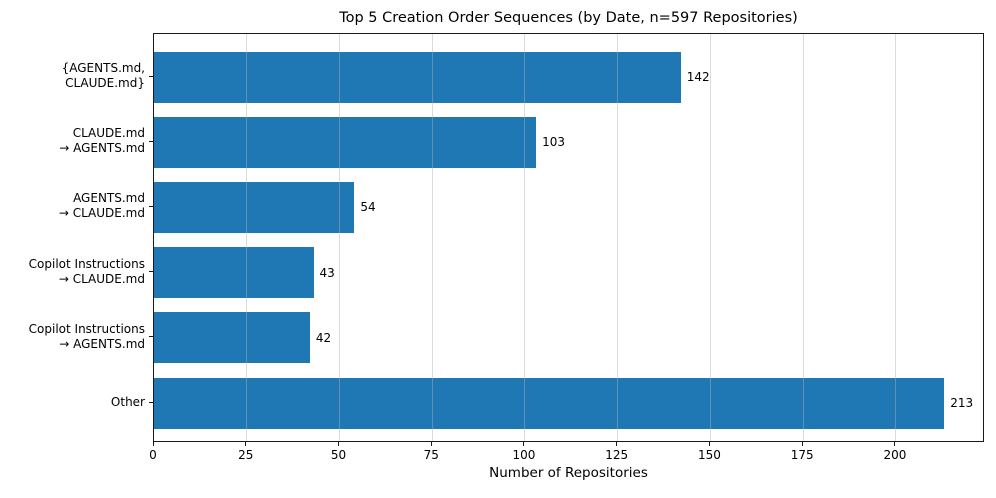 The height and width of the screenshot is (498, 996). What do you see at coordinates (698, 77) in the screenshot?
I see `bar-value-label: 142` at bounding box center [698, 77].